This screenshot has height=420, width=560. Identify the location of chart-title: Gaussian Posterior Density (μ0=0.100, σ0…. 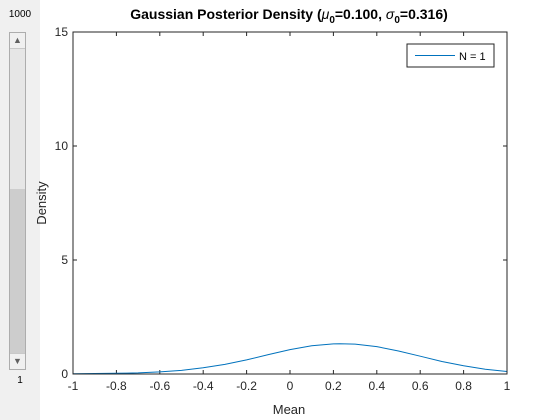
(289, 16).